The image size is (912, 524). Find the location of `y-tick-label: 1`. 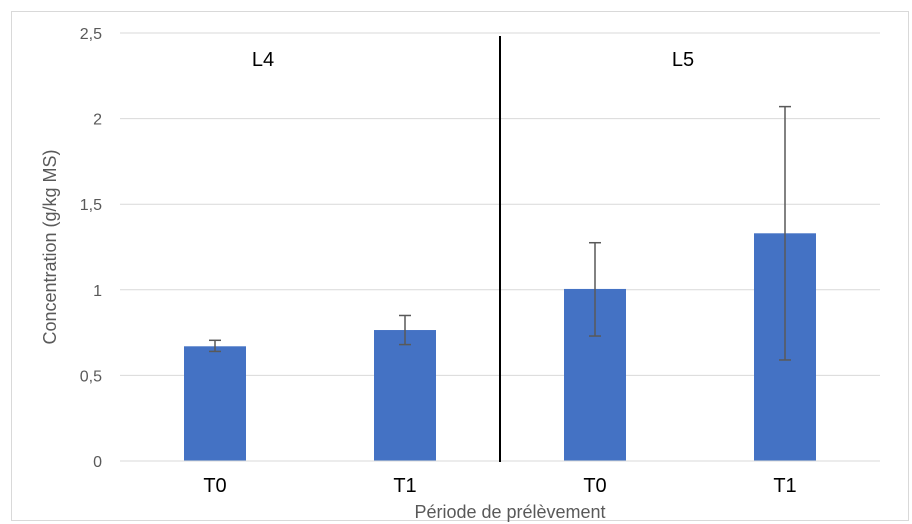

y-tick-label: 1 is located at coordinates (97, 291).